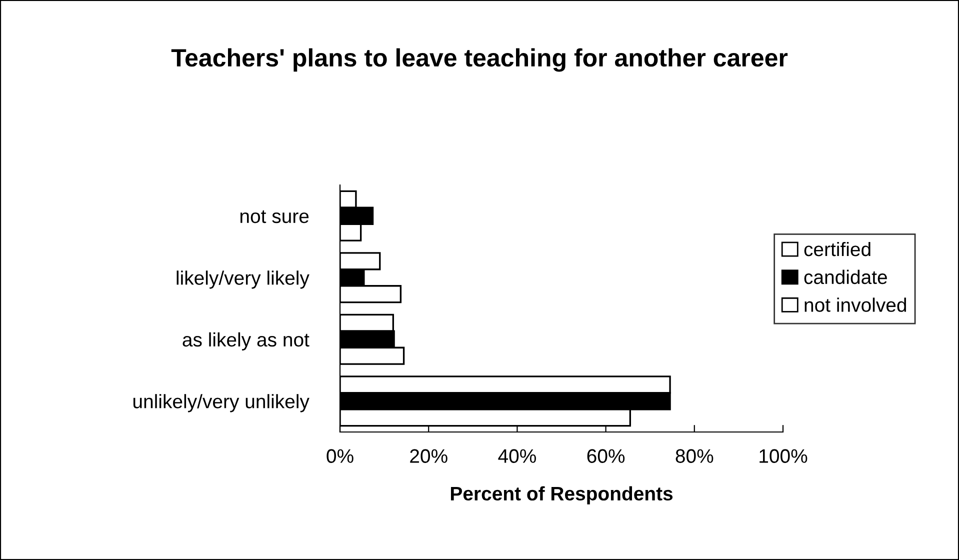 The height and width of the screenshot is (560, 959). Describe the element at coordinates (221, 403) in the screenshot. I see `y-tick-label: unlikely/very unlikely` at that location.